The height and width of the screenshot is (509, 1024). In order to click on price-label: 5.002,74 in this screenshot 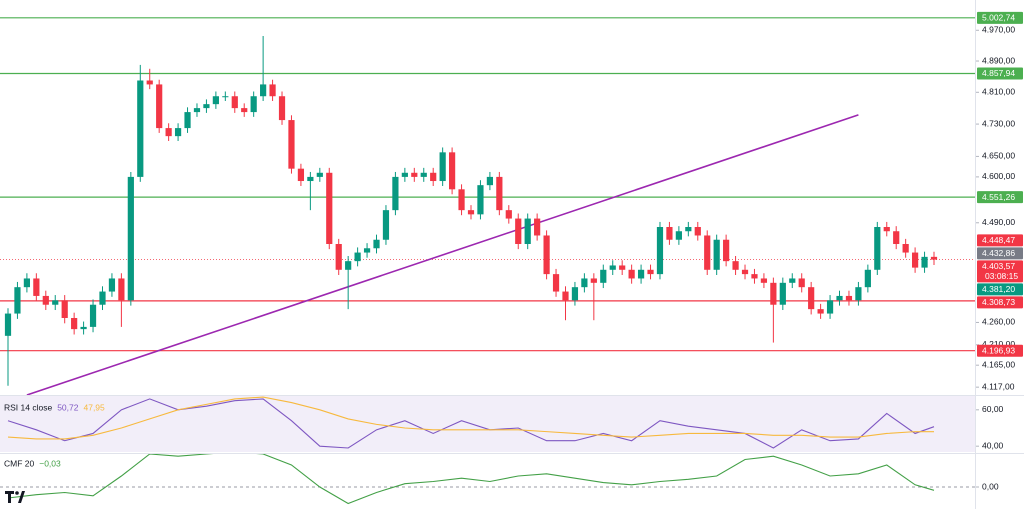, I will do `click(998, 18)`.